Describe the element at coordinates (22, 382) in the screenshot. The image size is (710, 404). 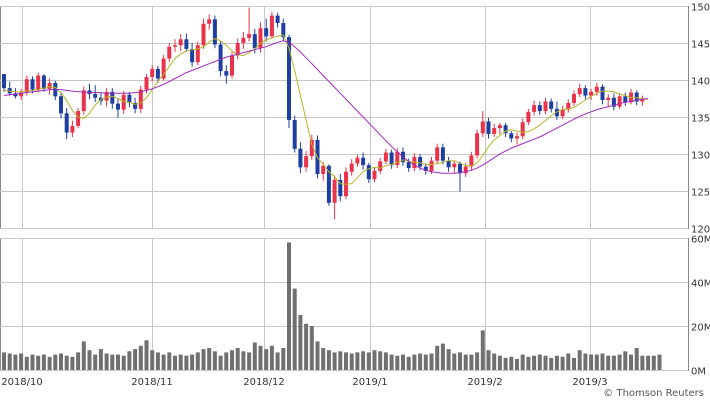
I see `date-tick-label: 2018/10` at that location.